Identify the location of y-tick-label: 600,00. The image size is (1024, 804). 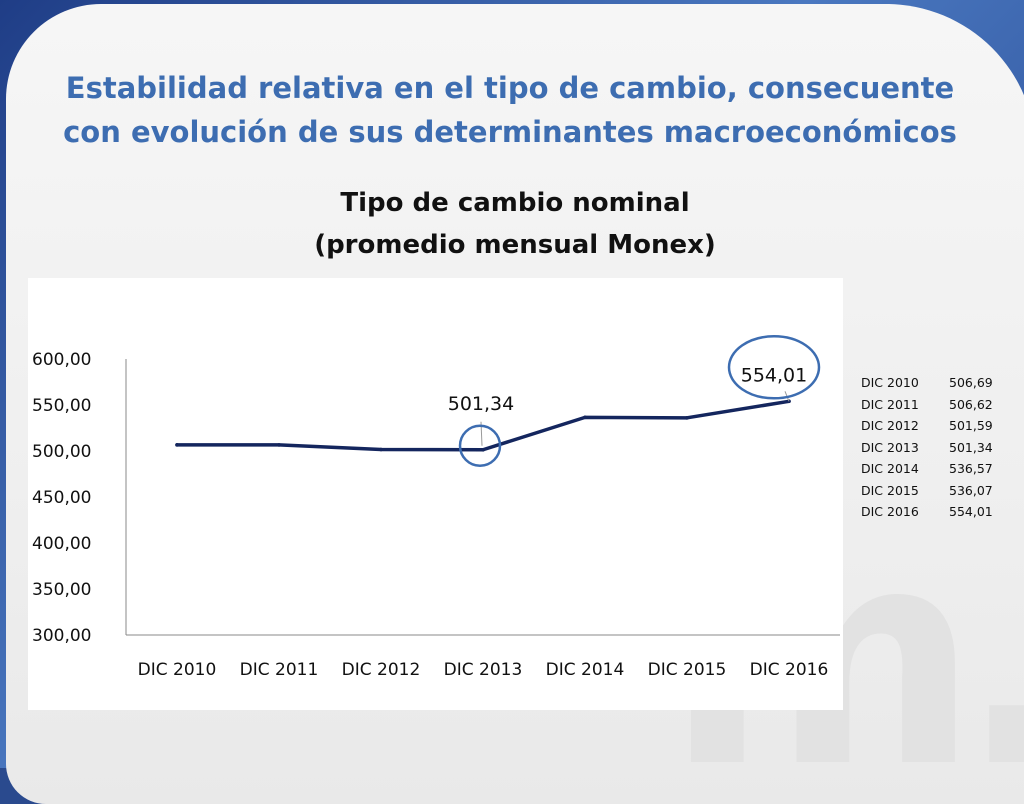
(61, 360).